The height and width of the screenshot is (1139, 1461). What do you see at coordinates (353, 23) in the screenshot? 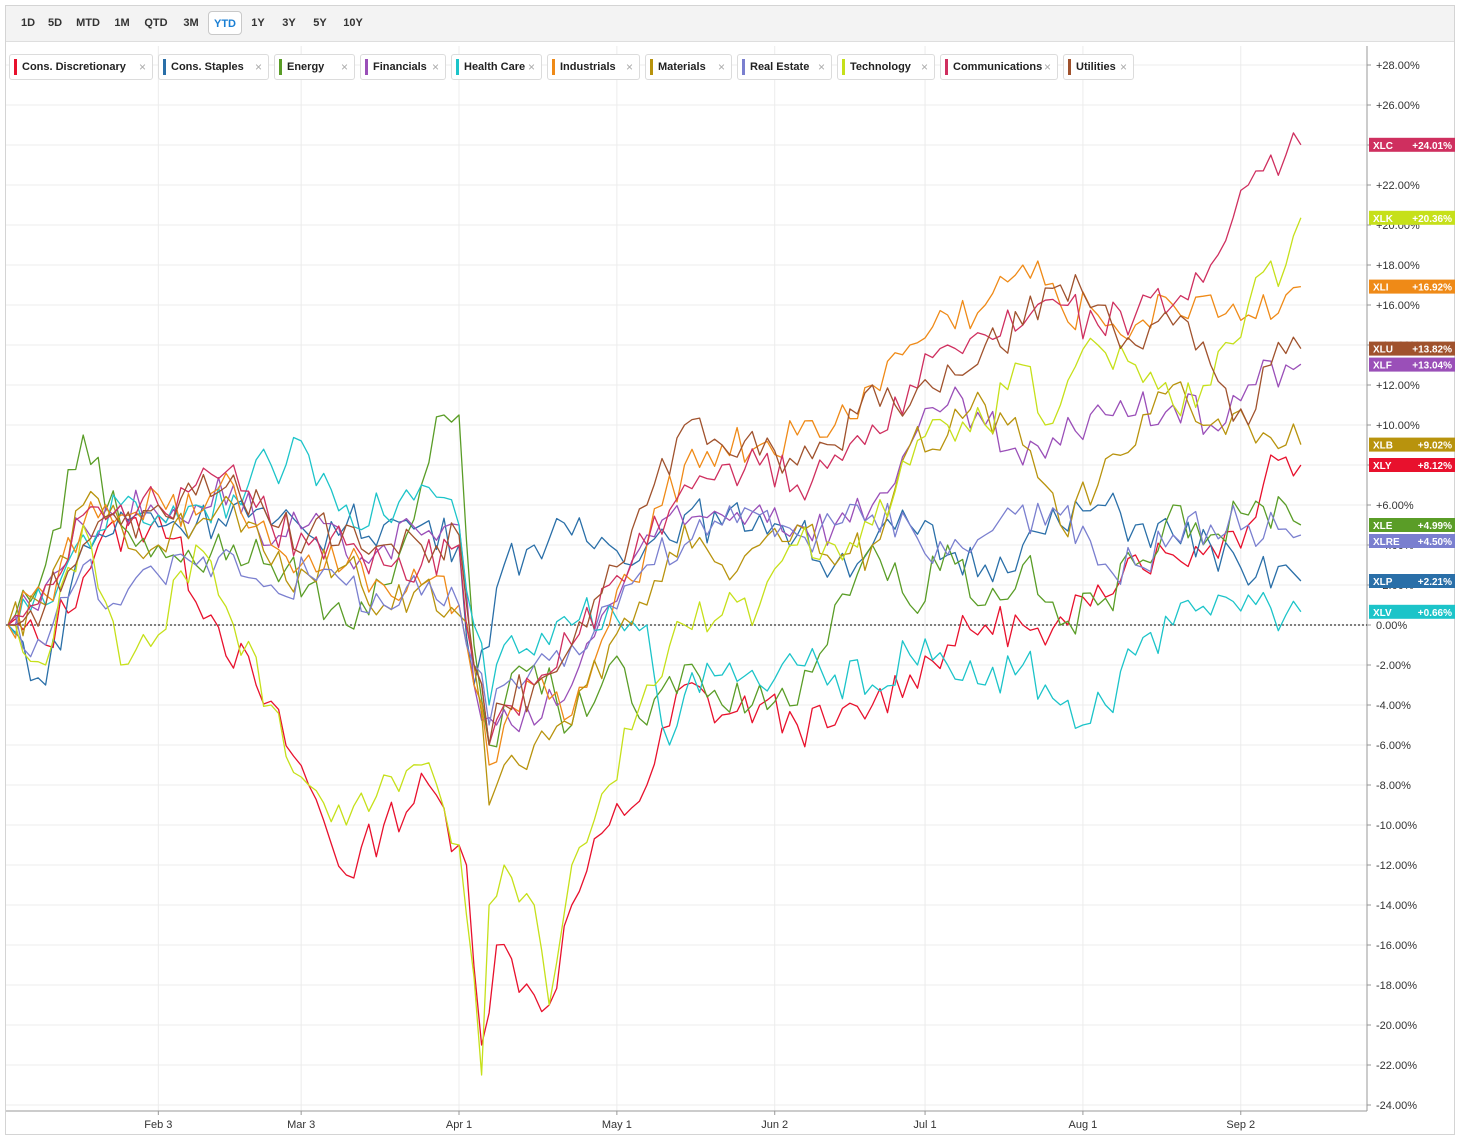
I see `timeframe-10y: 10Y` at bounding box center [353, 23].